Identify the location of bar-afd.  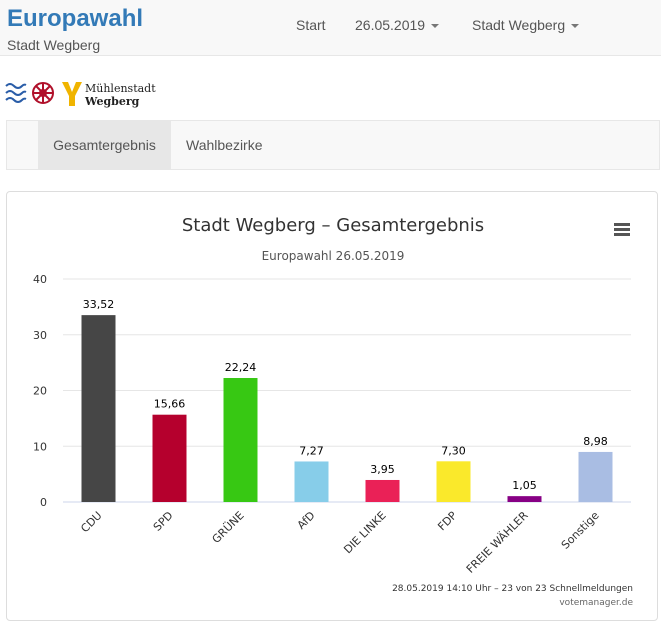
(311, 481).